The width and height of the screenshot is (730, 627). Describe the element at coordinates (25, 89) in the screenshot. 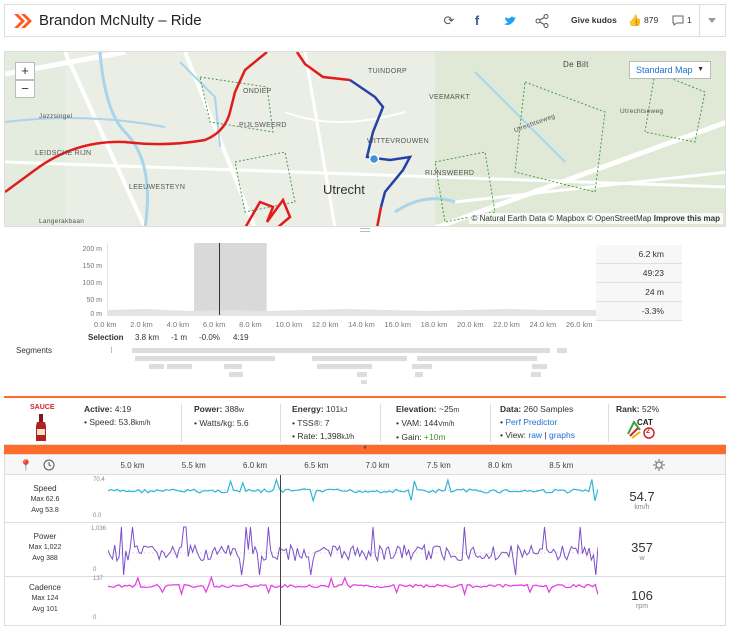

I see `zoom-out-button: −` at that location.